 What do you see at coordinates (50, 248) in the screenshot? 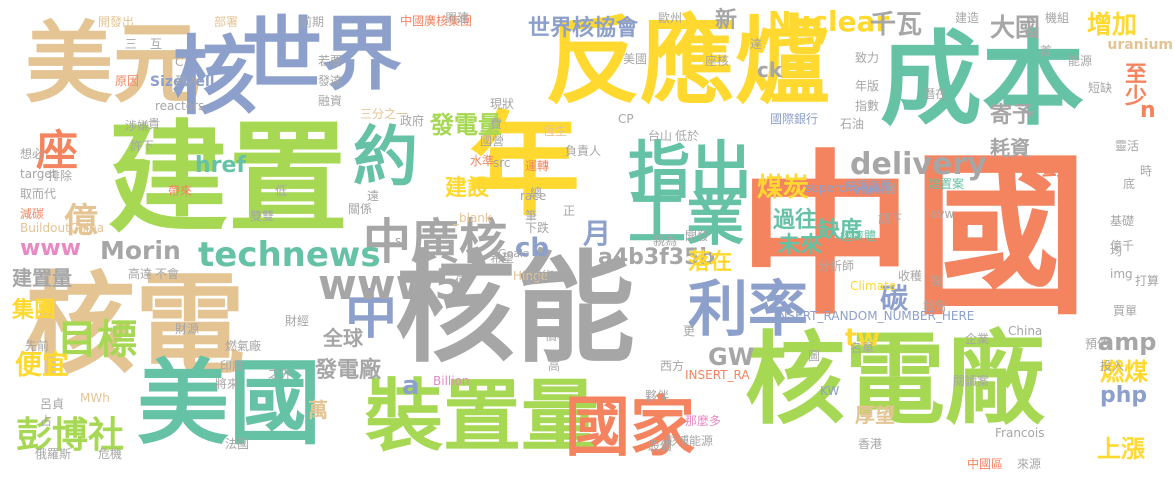
I see `cloud-word-www-37: www` at bounding box center [50, 248].